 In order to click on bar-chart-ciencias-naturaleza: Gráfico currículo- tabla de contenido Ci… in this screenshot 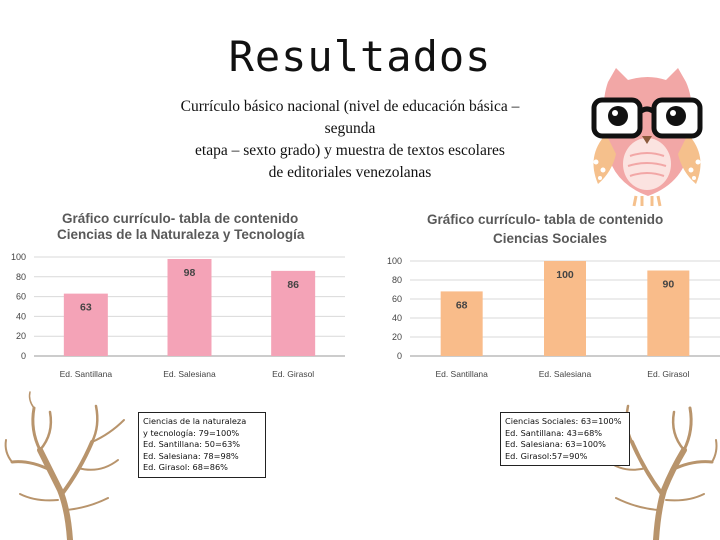, I will do `click(178, 295)`.